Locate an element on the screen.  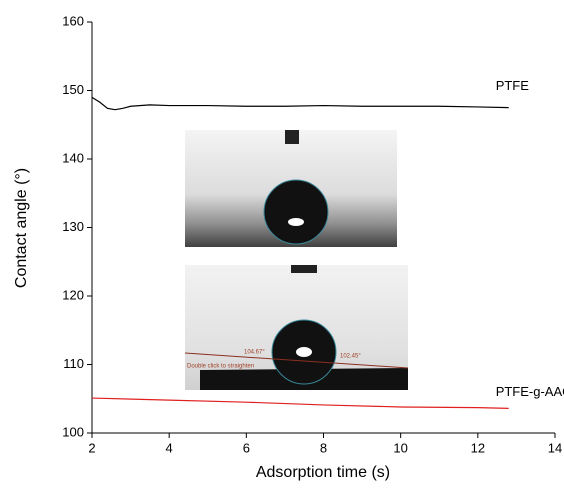
inset-photo-top is located at coordinates (291, 188).